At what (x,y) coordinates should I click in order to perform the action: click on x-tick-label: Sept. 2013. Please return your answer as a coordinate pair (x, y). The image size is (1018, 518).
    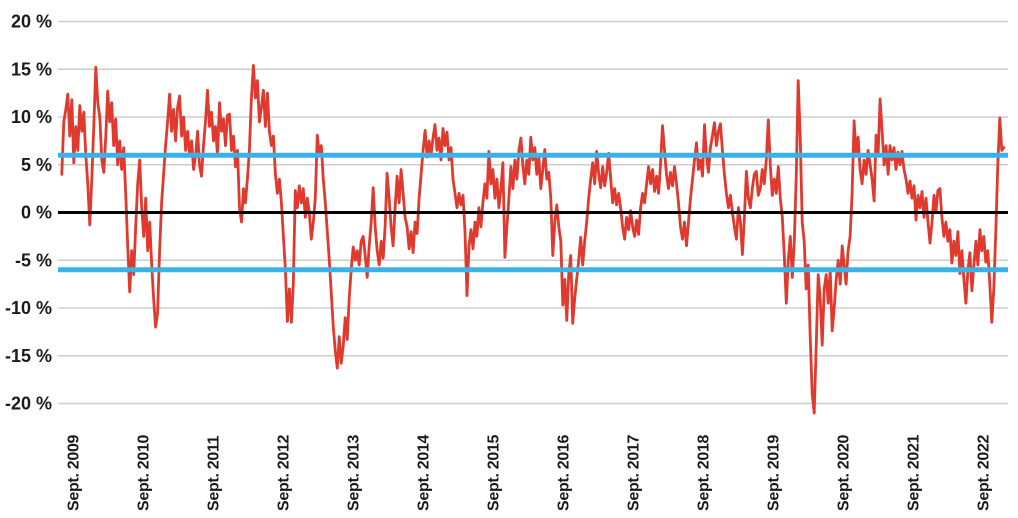
    Looking at the image, I should click on (353, 472).